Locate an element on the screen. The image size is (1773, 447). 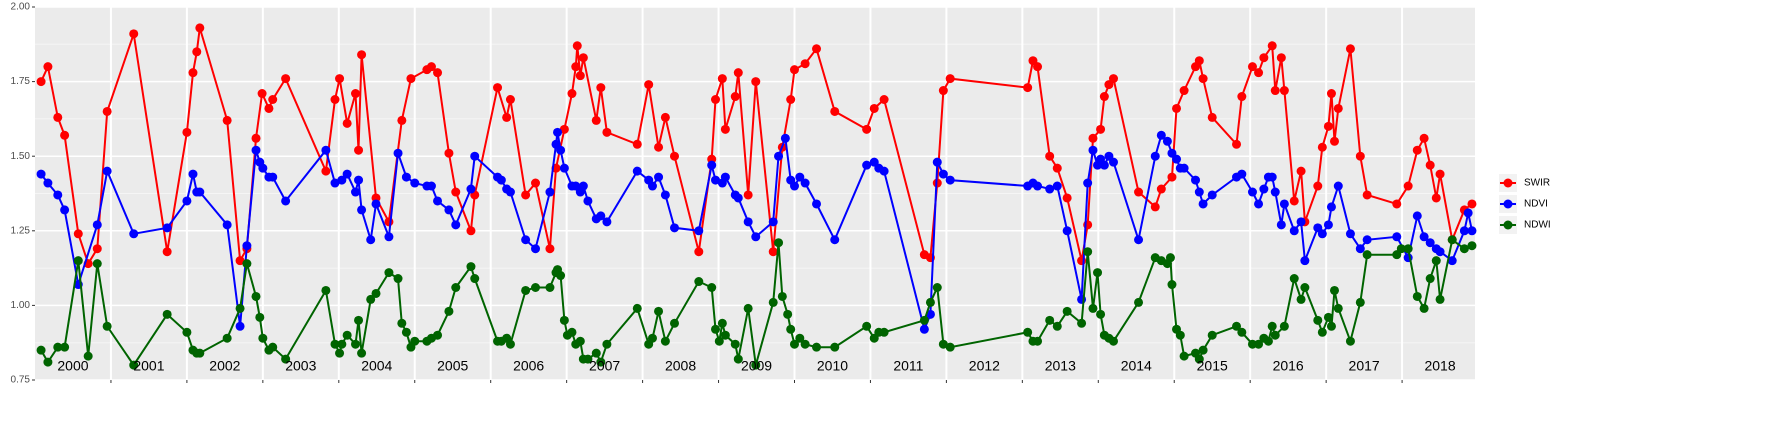
year-label: 2018 is located at coordinates (1439, 366).